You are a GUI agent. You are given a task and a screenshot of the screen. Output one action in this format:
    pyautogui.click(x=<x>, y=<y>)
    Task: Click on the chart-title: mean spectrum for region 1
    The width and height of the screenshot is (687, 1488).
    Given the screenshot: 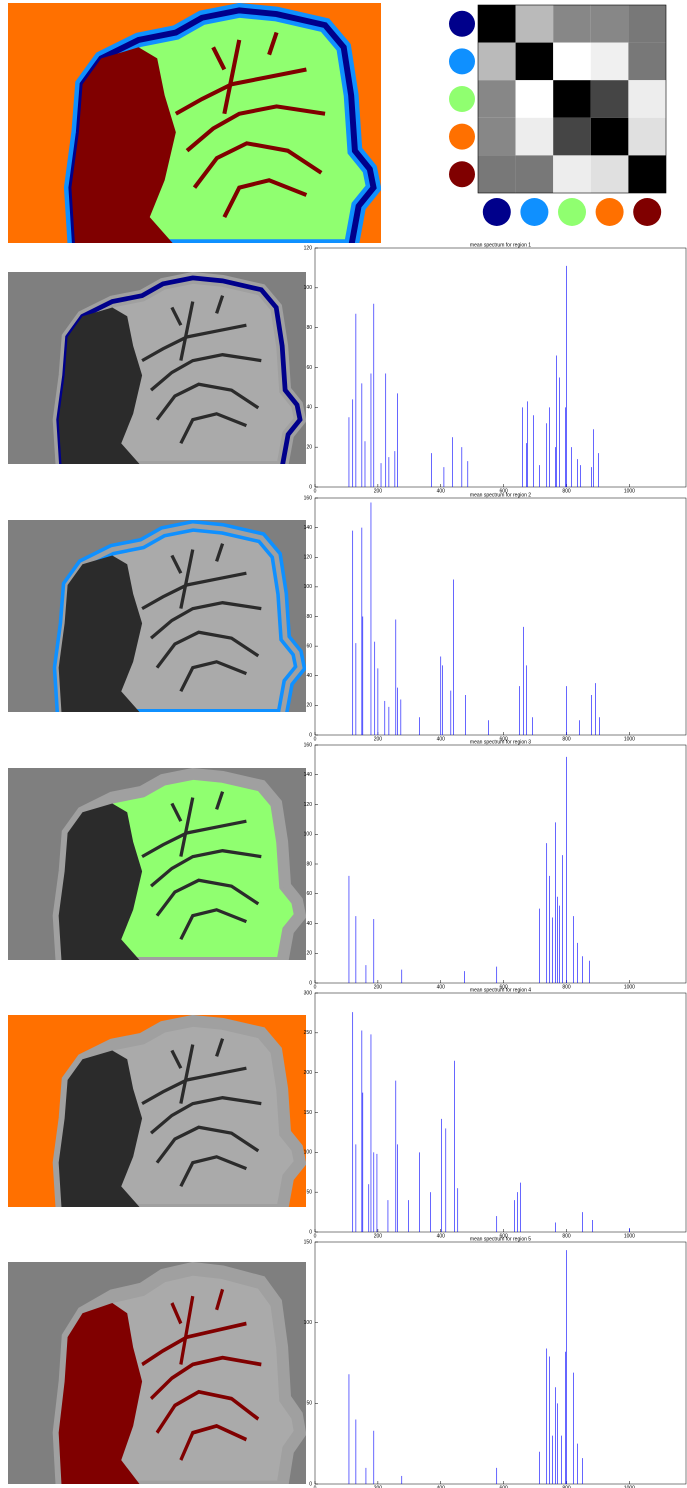 What is the action you would take?
    pyautogui.click(x=500, y=245)
    